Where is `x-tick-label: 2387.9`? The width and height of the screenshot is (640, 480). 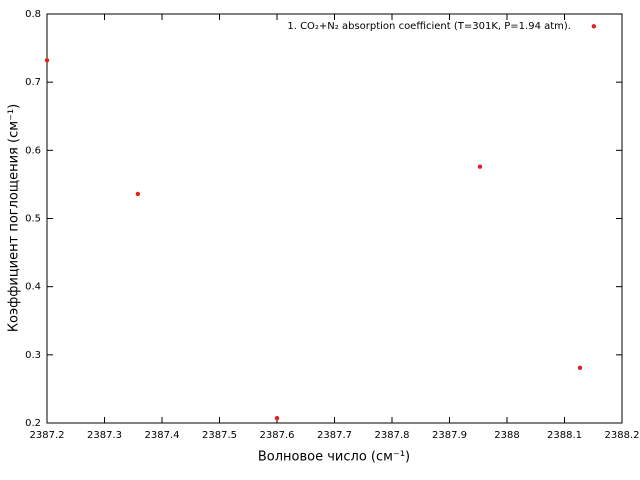 x-tick-label: 2387.9 is located at coordinates (449, 435).